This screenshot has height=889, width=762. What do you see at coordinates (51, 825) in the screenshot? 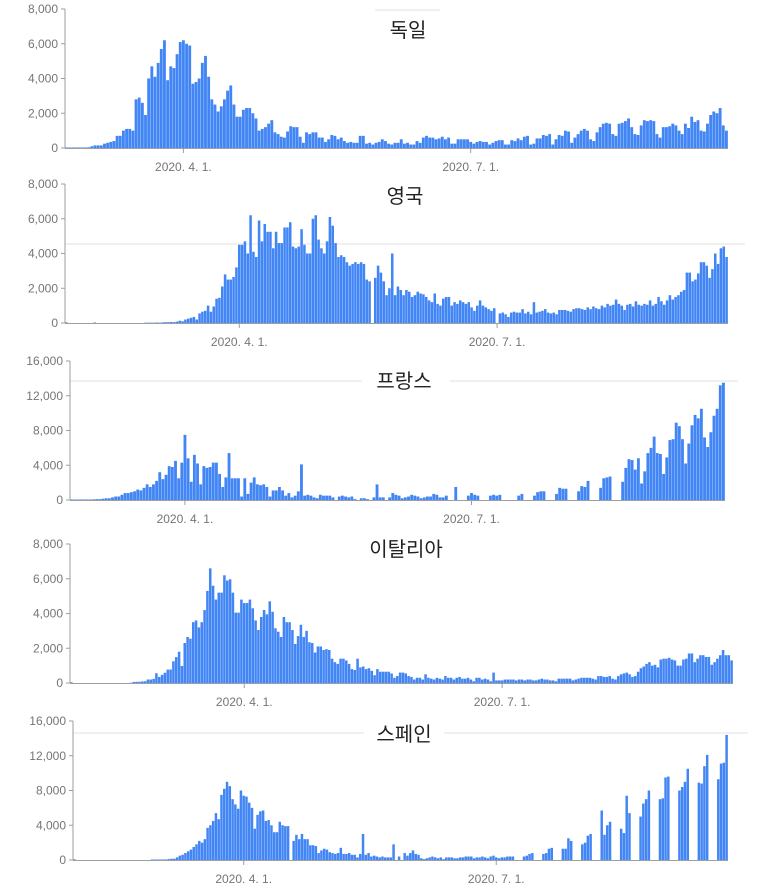
I see `y-tick-label: 4,000` at bounding box center [51, 825].